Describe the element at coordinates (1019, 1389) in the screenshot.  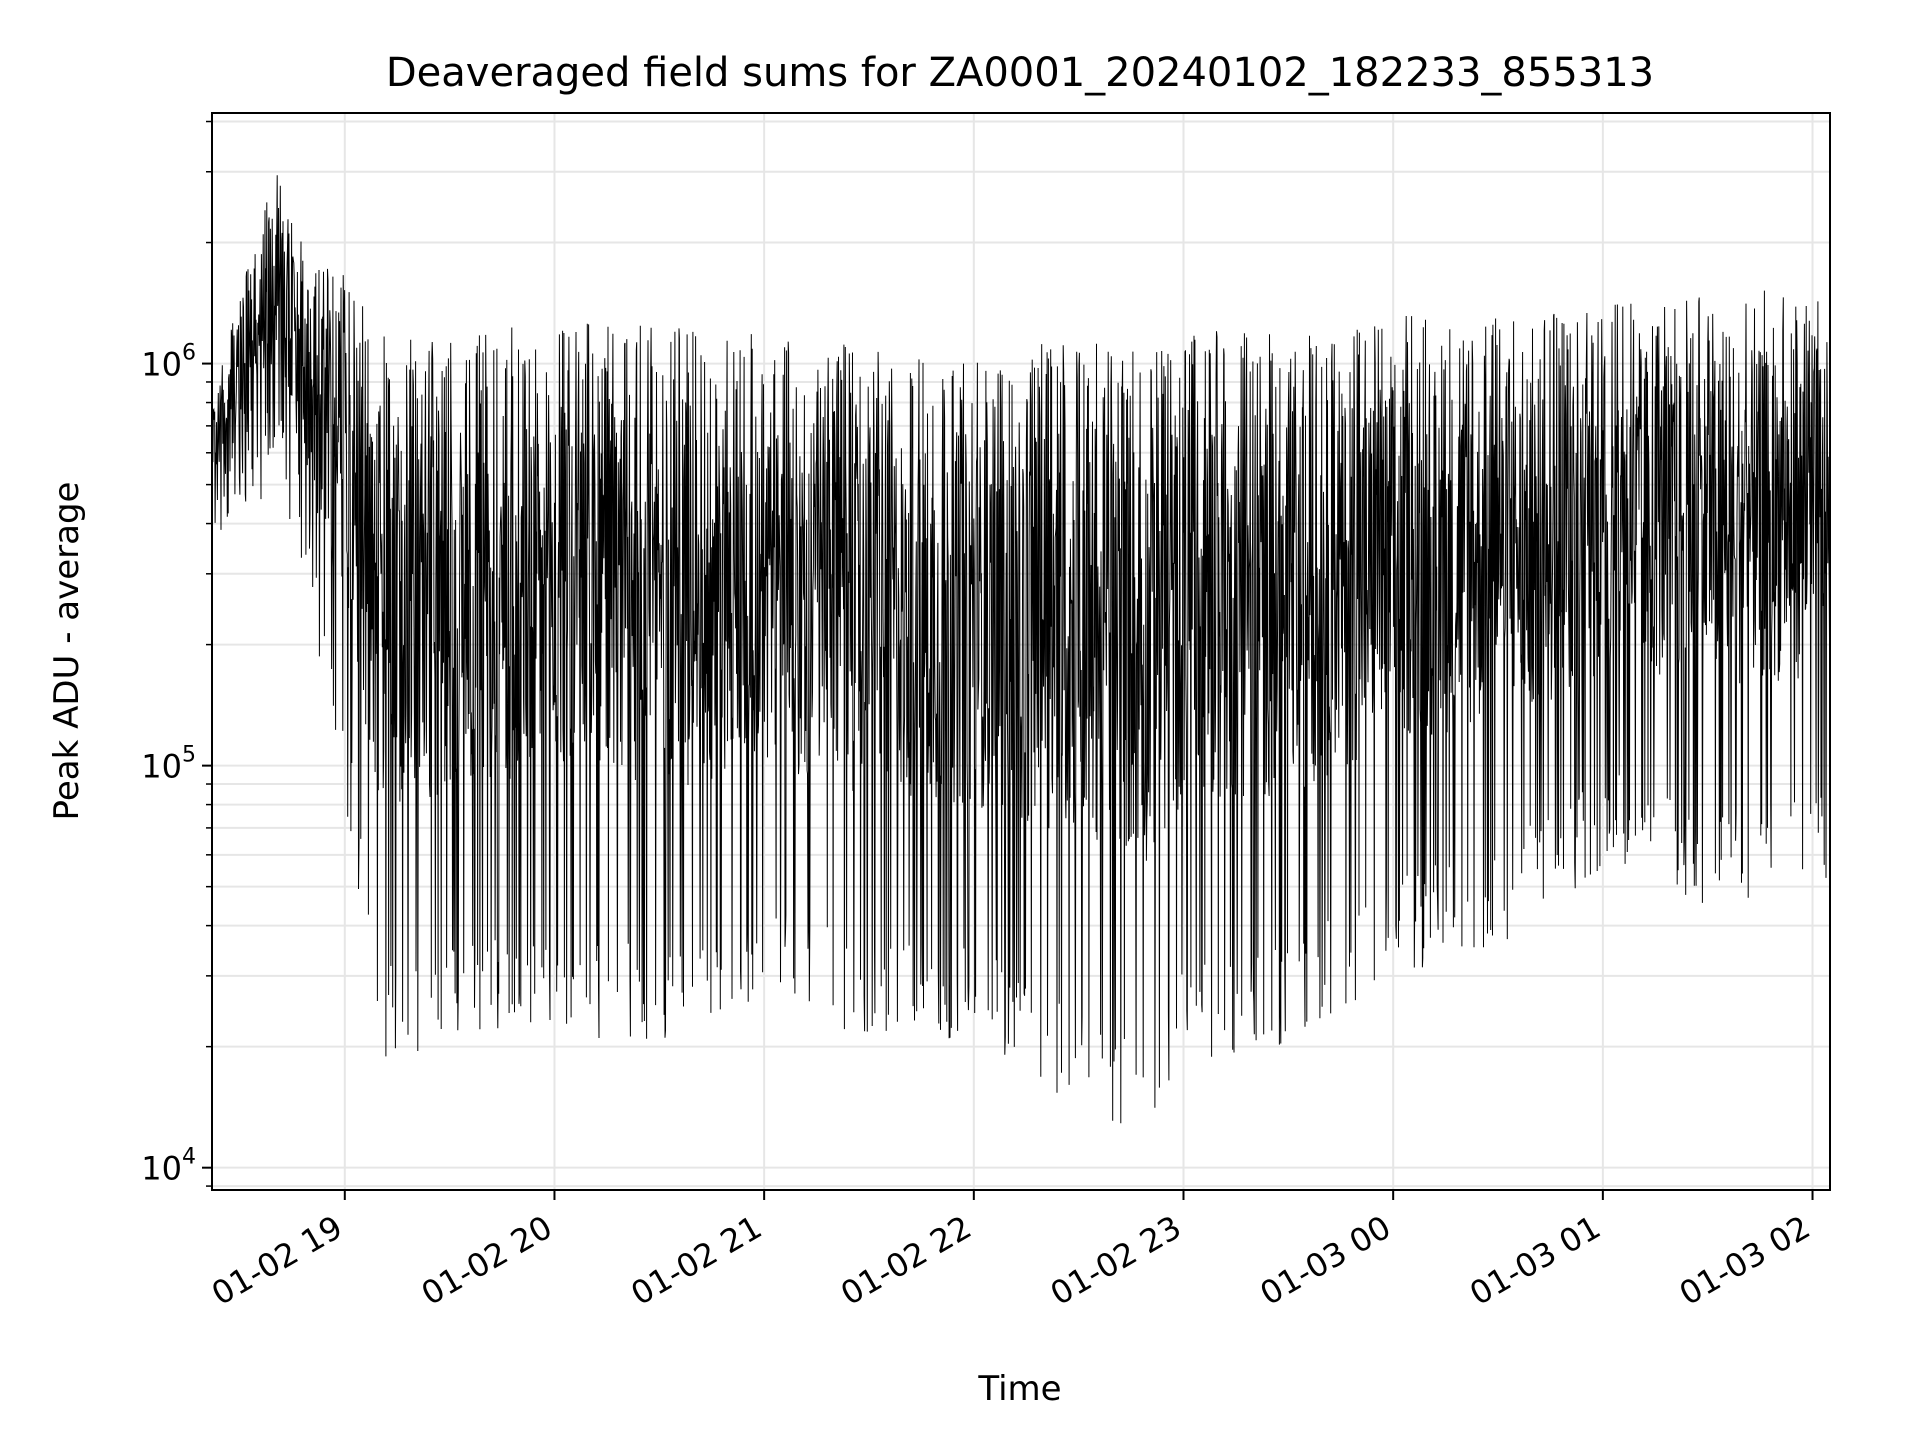
I see `x-axis-label: Time` at that location.